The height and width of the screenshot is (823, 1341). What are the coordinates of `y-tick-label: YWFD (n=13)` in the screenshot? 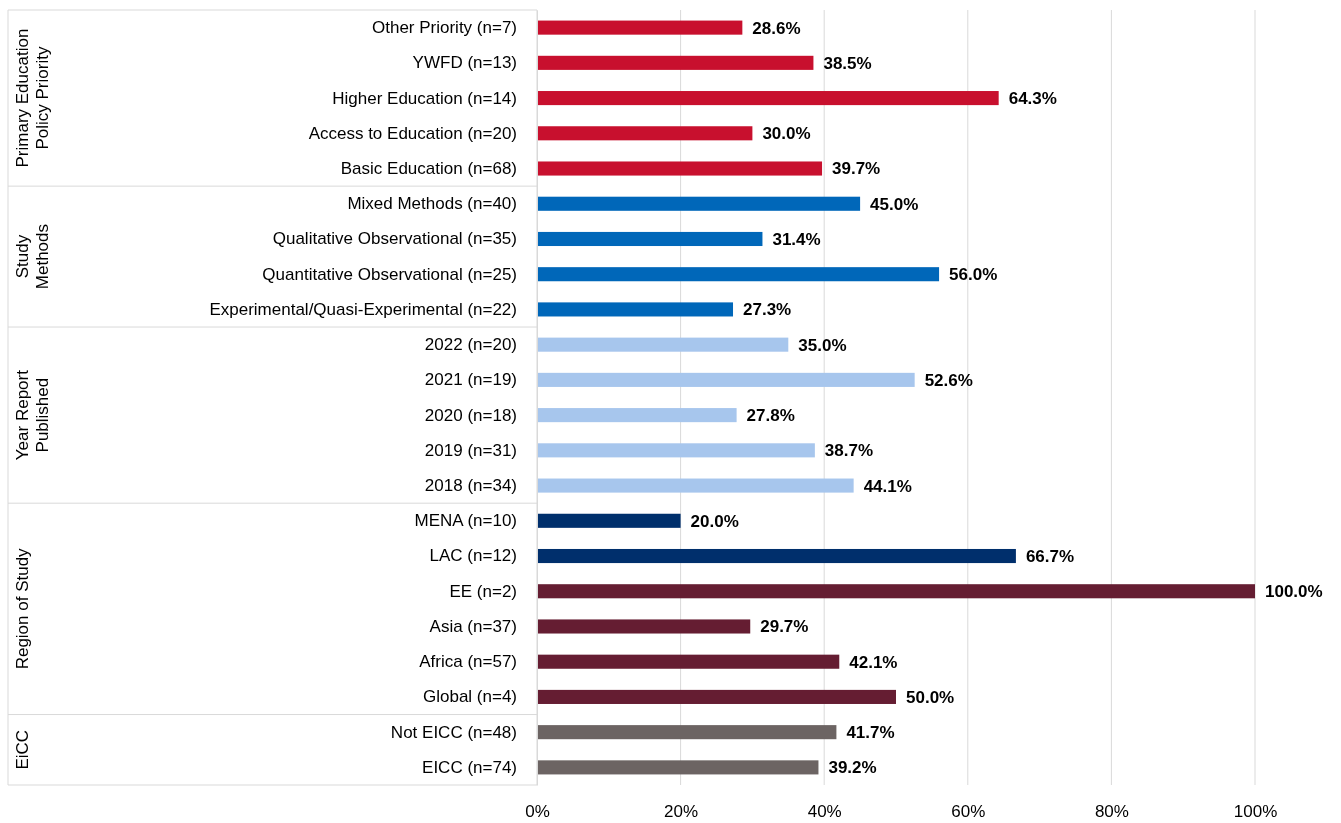 It's located at (464, 63).